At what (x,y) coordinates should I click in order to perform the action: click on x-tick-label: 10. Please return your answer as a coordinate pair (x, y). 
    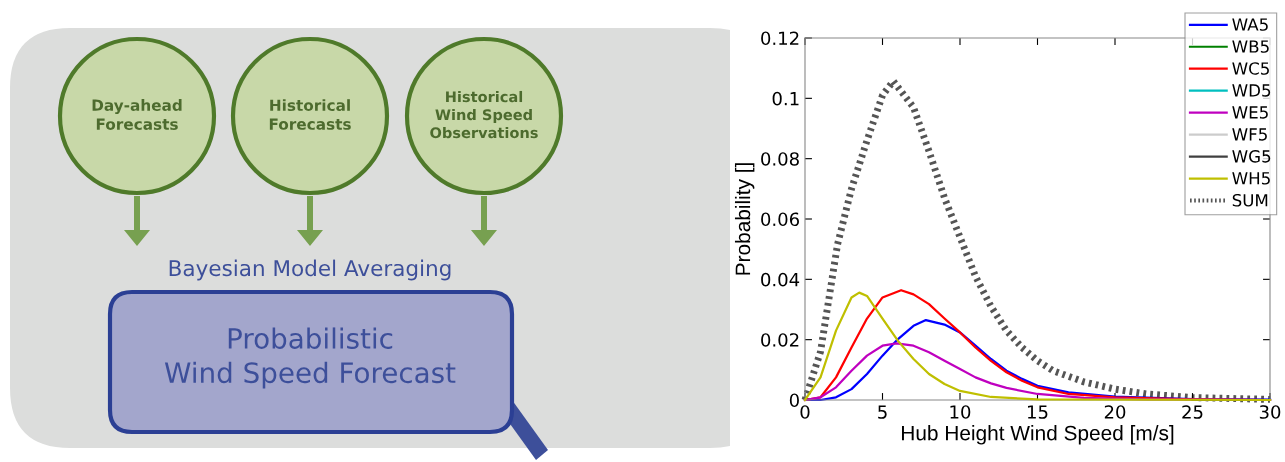
    Looking at the image, I should click on (960, 412).